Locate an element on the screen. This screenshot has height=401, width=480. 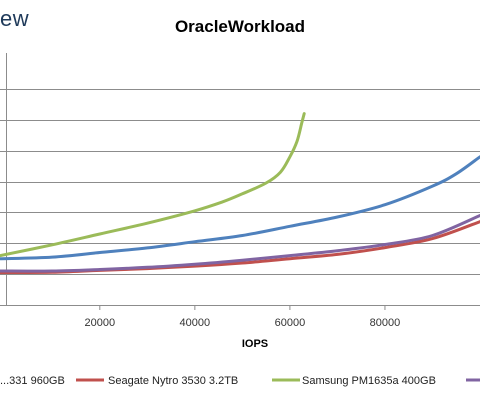
logo-text-fragment: ew is located at coordinates (15, 18).